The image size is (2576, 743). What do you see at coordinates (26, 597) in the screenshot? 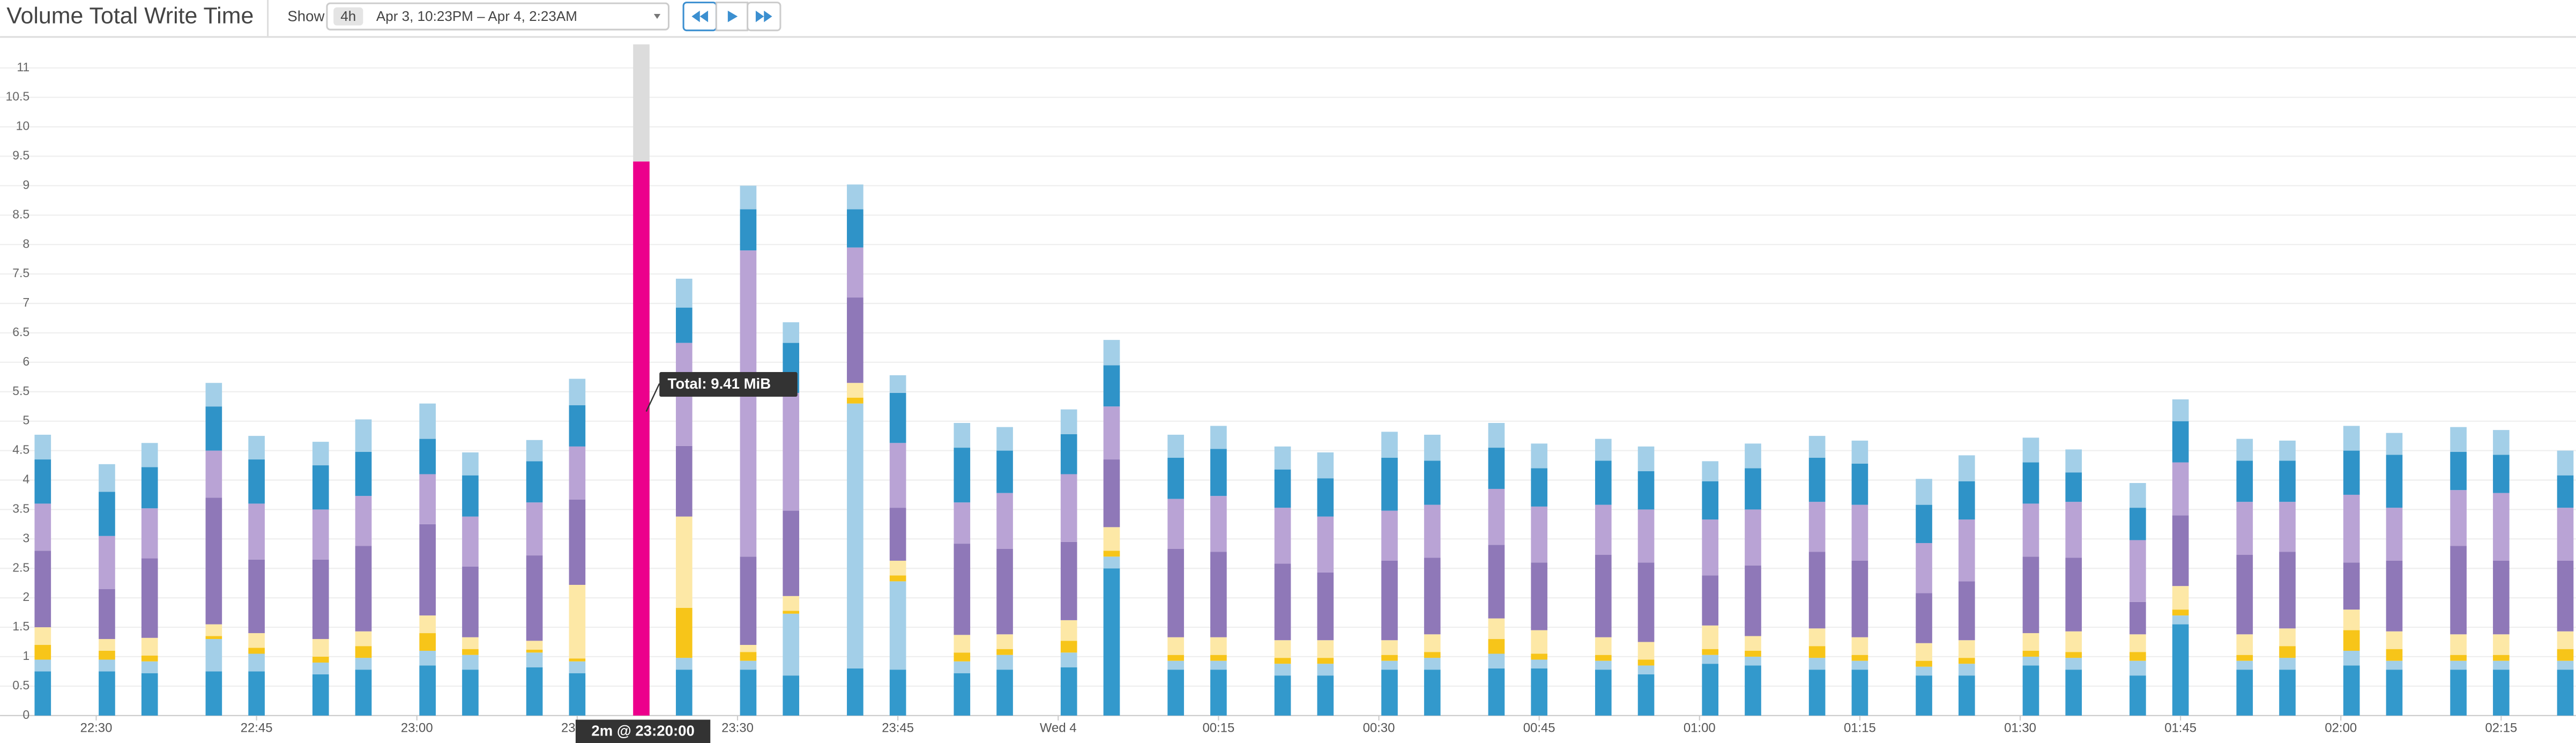
I see `y-tick-label: 2` at bounding box center [26, 597].